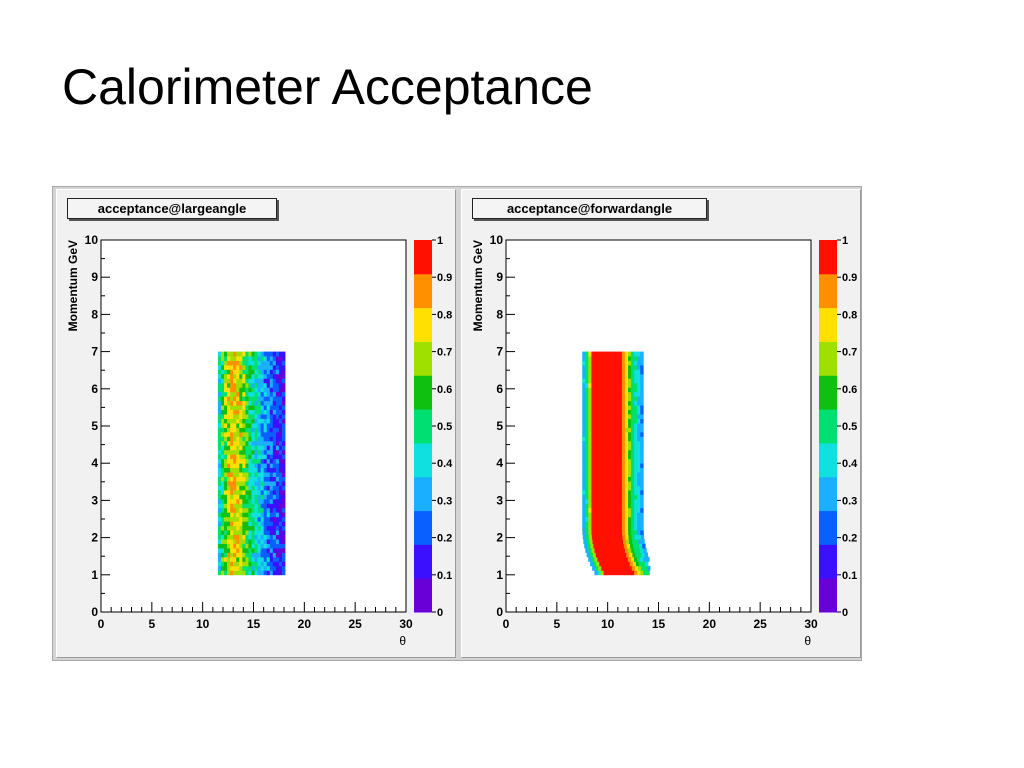 This screenshot has width=1024, height=768. I want to click on colorbar-tick-label: 0.8, so click(849, 315).